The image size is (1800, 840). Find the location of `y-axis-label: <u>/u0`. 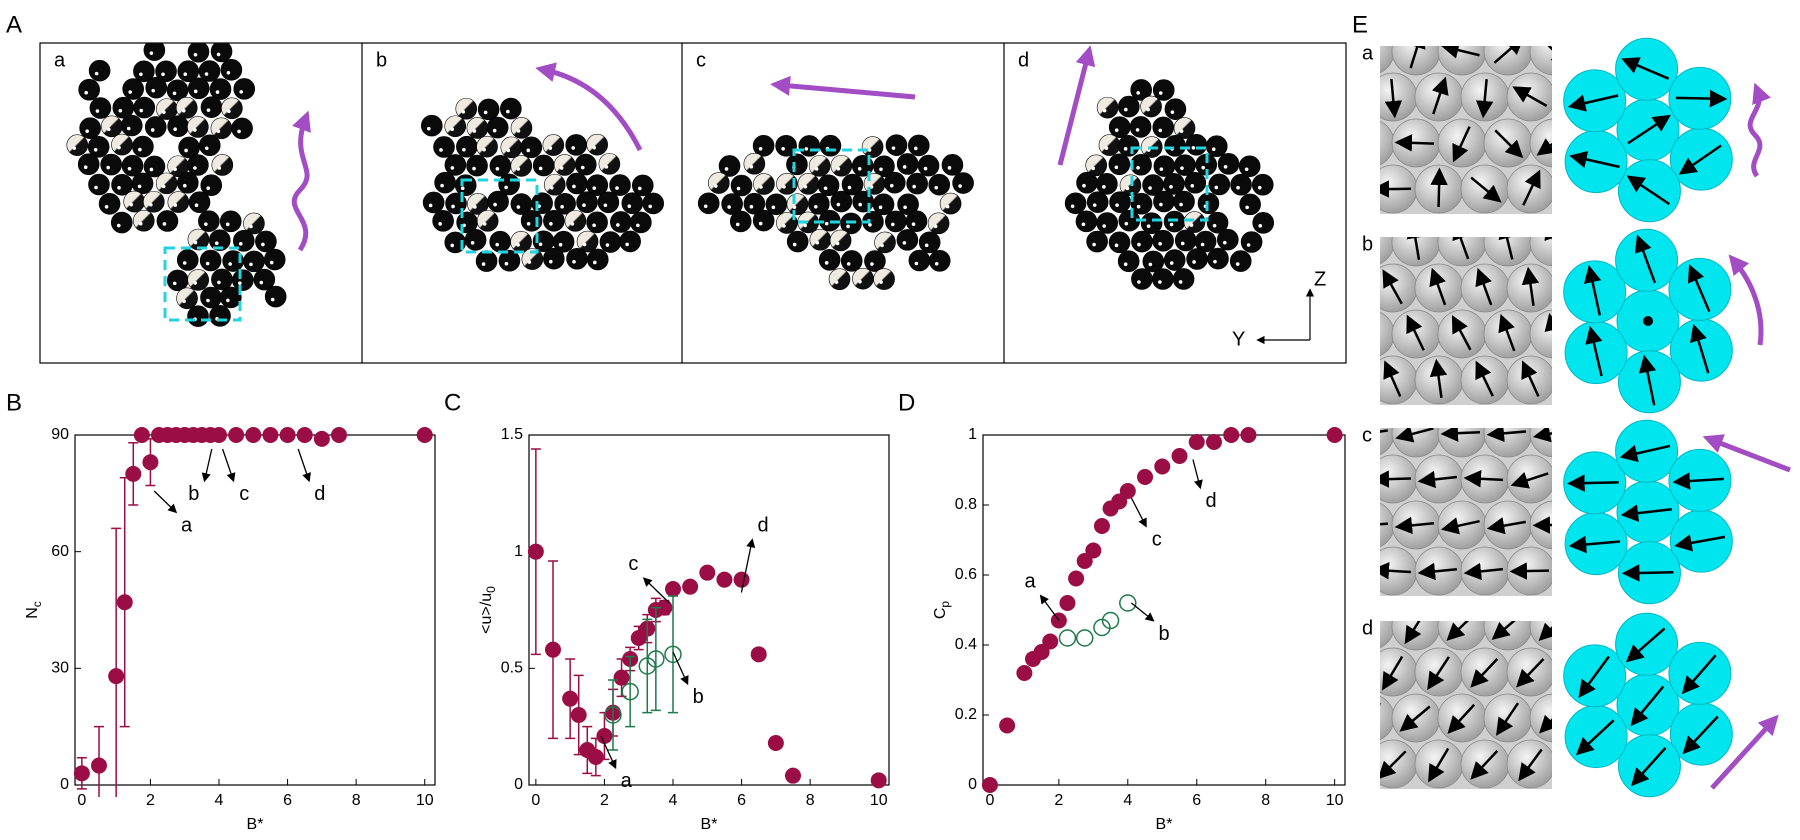

y-axis-label: <u>/u0 is located at coordinates (488, 610).